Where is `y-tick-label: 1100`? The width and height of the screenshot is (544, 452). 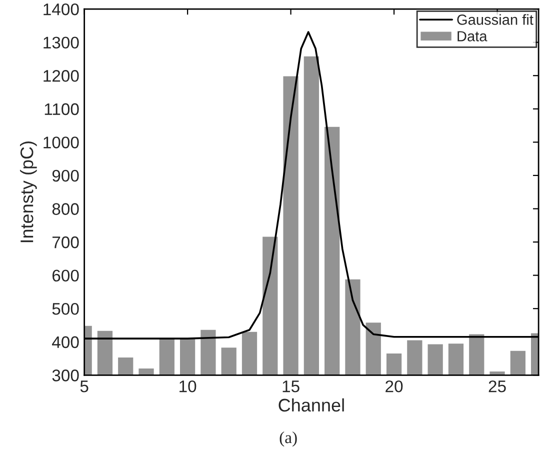 y-tick-label: 1100 is located at coordinates (61, 109).